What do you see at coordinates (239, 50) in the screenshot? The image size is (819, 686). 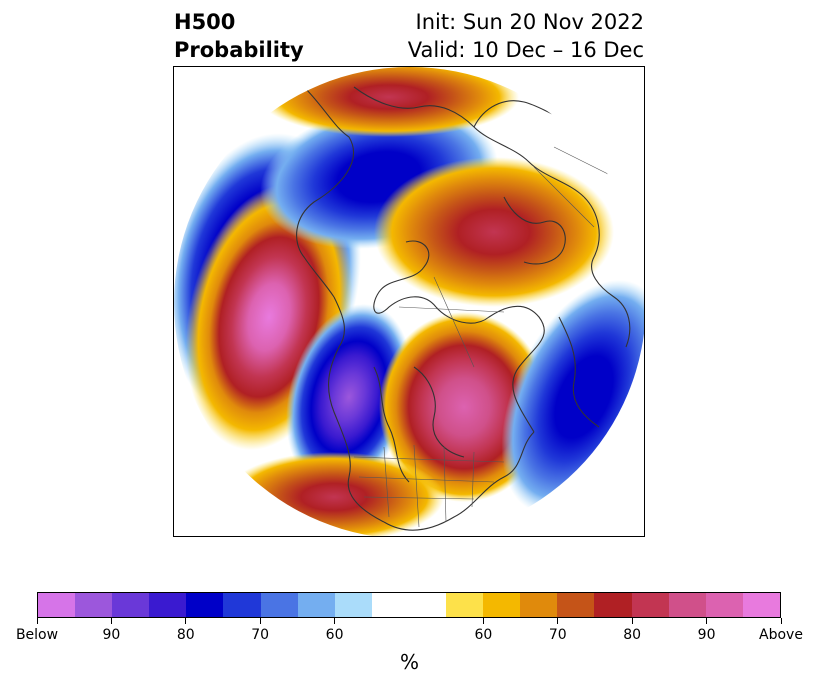 I see `product-title: Probability` at bounding box center [239, 50].